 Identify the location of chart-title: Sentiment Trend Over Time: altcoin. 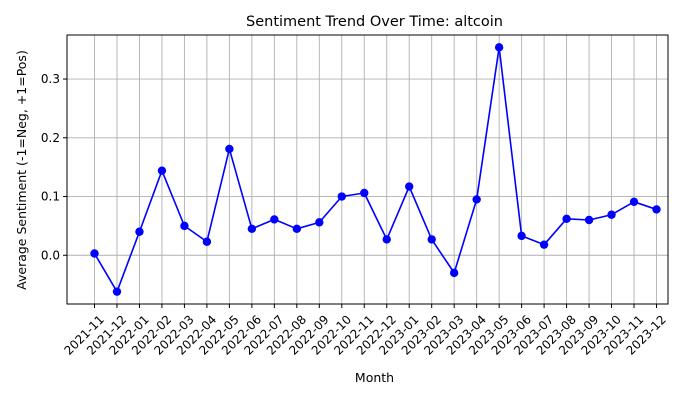
(374, 22).